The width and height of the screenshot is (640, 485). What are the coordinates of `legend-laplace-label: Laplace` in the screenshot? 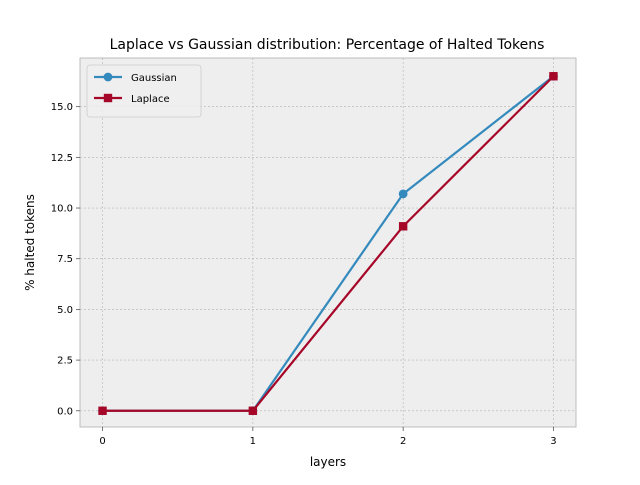 It's located at (150, 99).